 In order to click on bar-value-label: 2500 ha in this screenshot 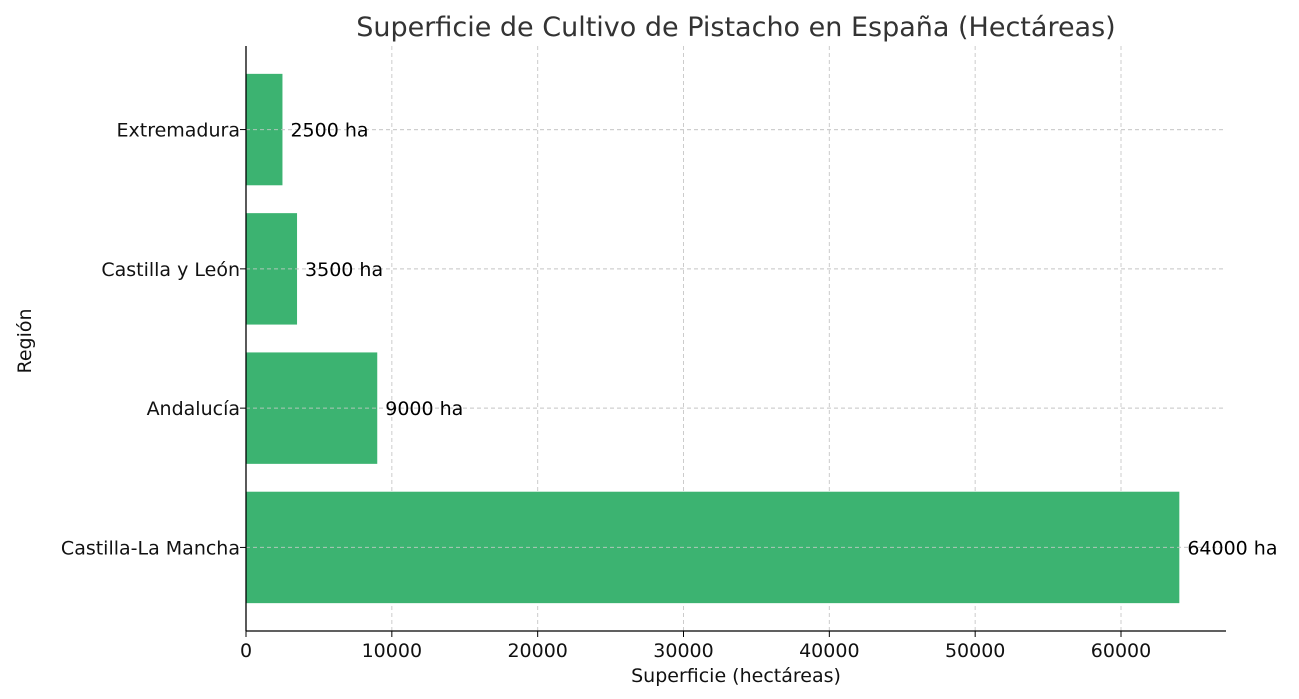, I will do `click(329, 131)`.